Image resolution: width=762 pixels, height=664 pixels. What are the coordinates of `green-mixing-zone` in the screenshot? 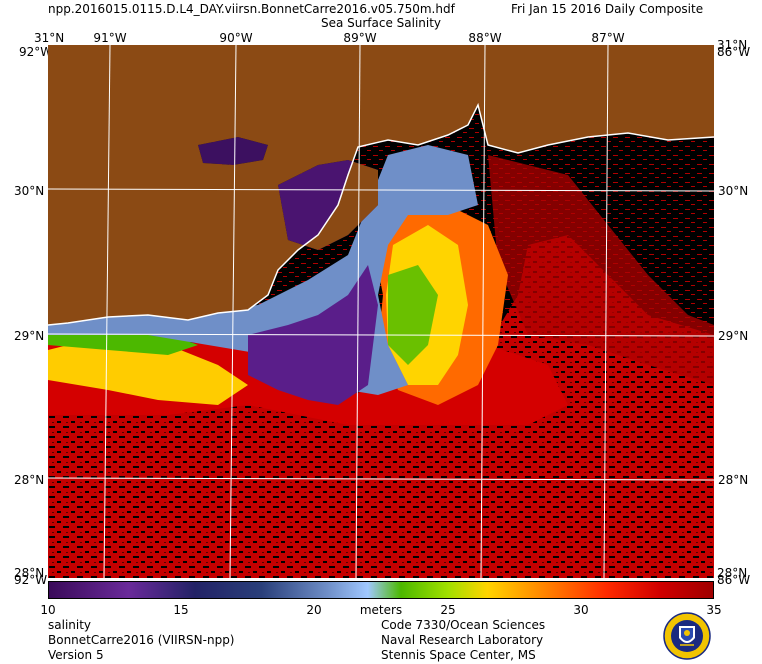 It's located at (413, 315).